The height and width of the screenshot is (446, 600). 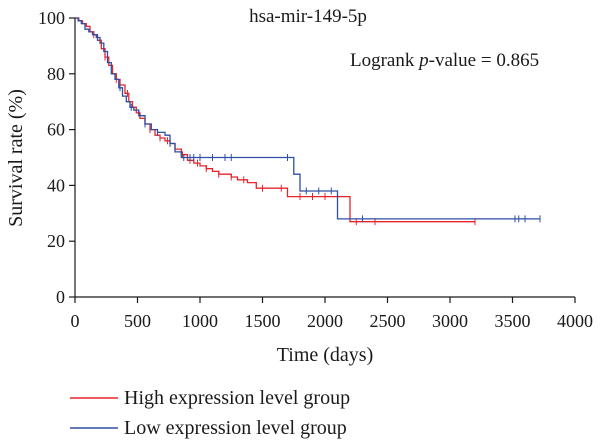 What do you see at coordinates (308, 16) in the screenshot?
I see `chart-title: hsa-mir-149-5p` at bounding box center [308, 16].